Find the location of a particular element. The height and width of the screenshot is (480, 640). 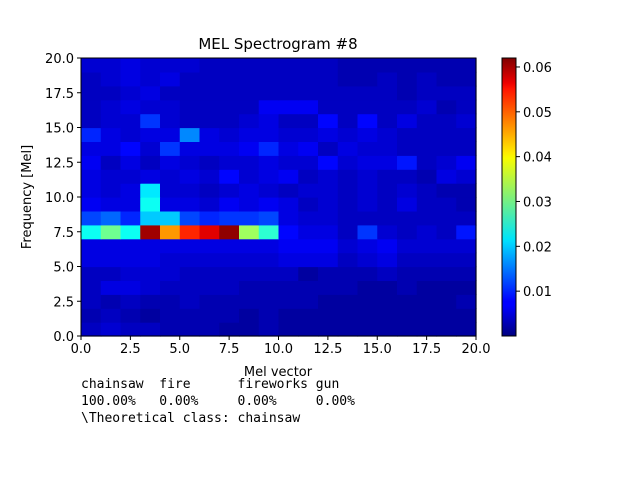

y-tick-label: 5.0 is located at coordinates (63, 268).